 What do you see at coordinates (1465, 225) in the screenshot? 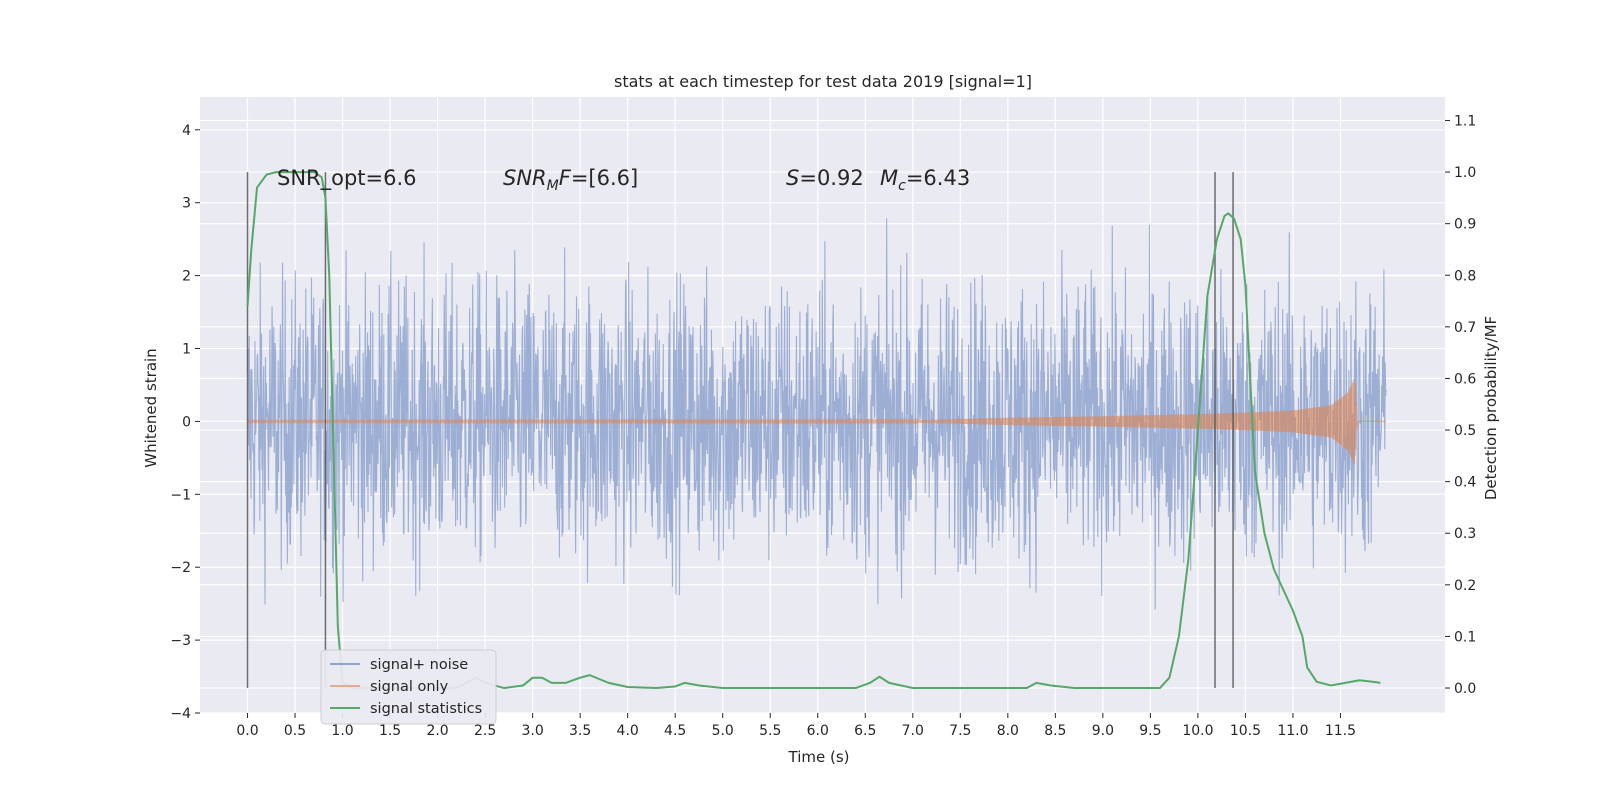
I see `y2-tick-label: 0.9` at bounding box center [1465, 225].